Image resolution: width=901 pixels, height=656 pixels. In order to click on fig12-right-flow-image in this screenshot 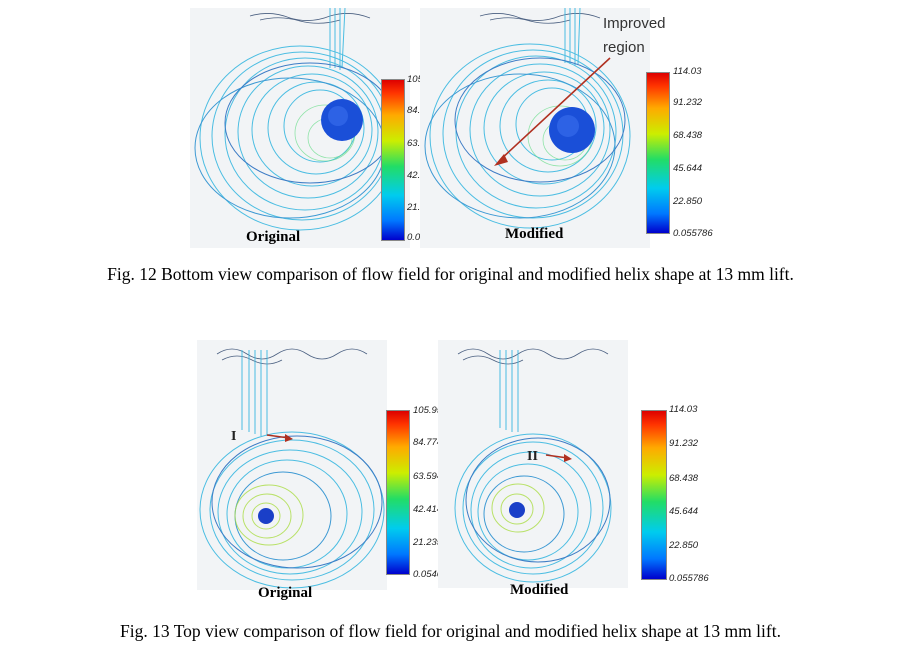, I will do `click(535, 128)`.